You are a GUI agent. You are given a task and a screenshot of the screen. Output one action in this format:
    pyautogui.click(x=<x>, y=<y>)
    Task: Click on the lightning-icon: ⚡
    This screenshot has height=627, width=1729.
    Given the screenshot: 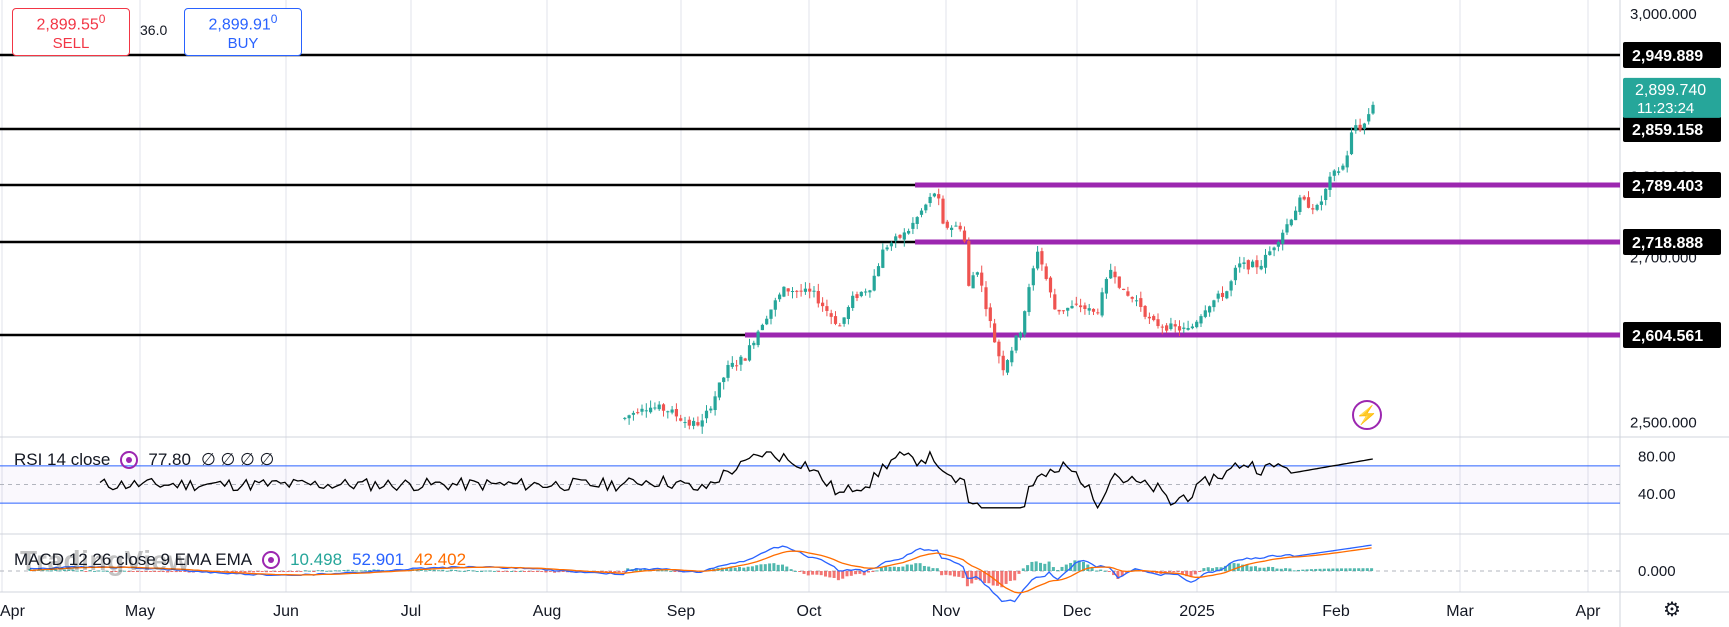 What is the action you would take?
    pyautogui.click(x=1367, y=415)
    